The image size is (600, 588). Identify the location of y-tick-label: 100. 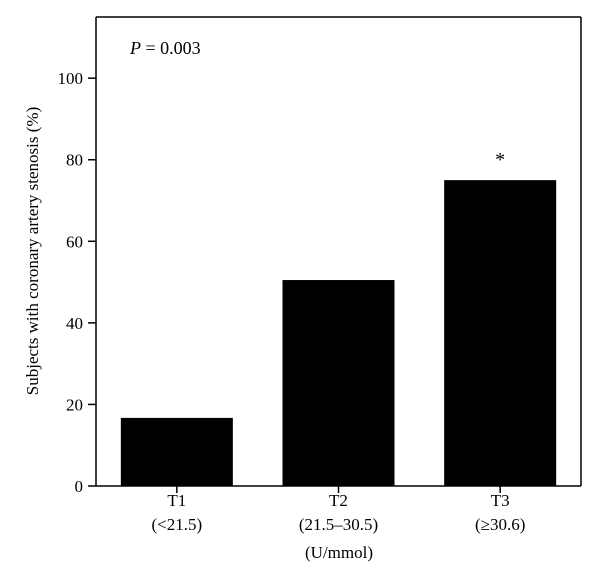
(71, 78).